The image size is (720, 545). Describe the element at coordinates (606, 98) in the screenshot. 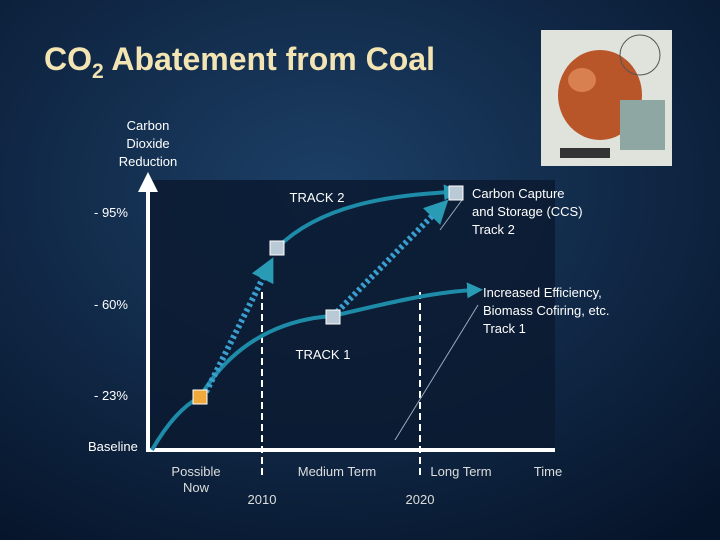

I see `cartoon-image` at that location.